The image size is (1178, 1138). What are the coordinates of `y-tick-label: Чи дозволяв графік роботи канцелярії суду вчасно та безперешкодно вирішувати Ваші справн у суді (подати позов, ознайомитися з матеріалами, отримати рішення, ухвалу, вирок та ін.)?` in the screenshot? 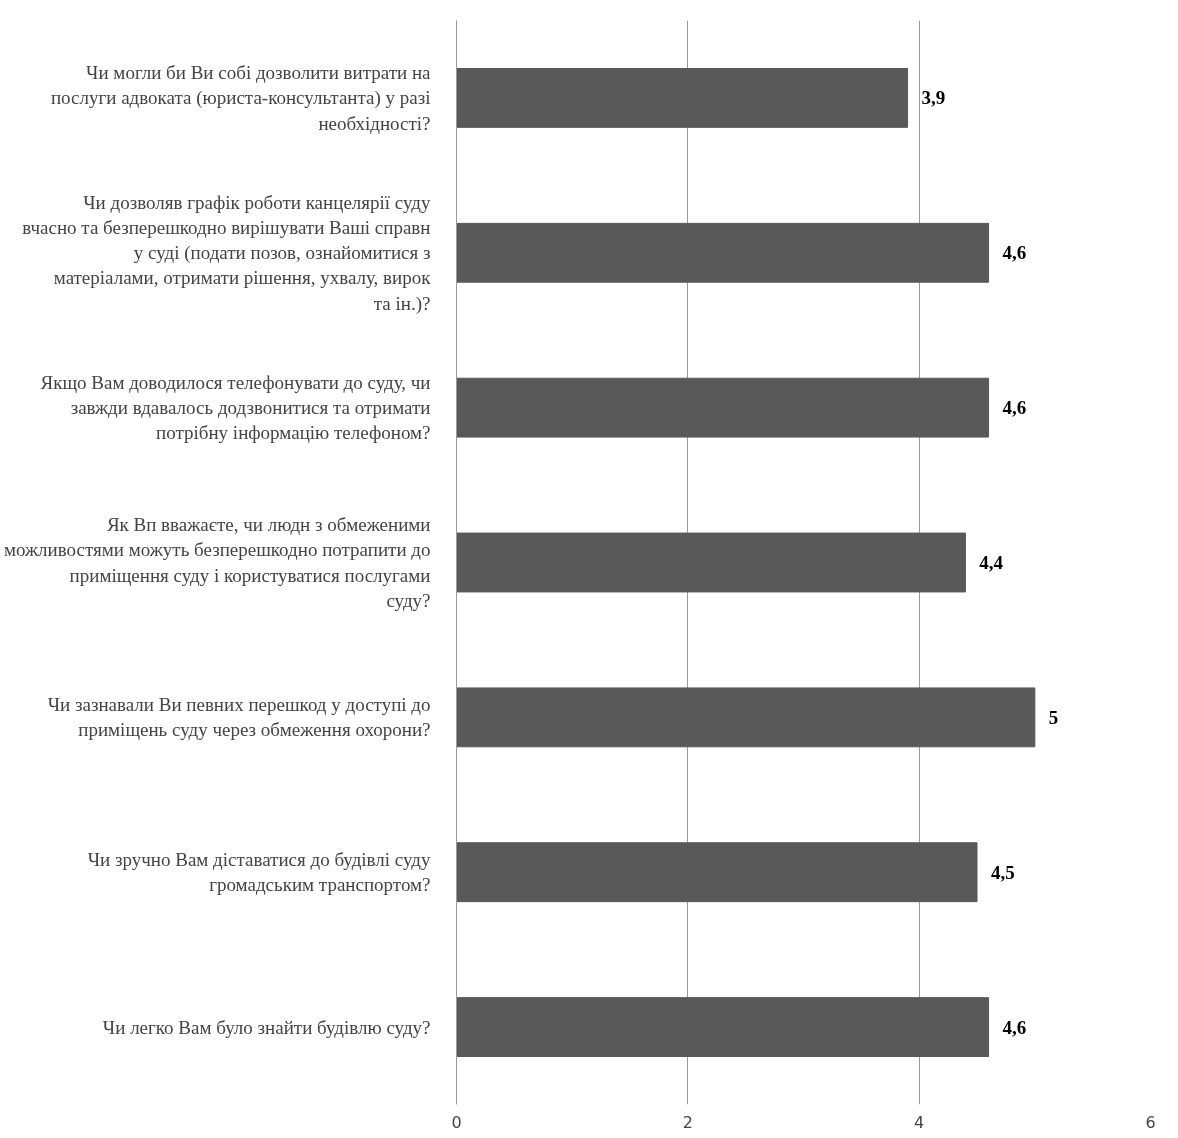 It's located at (227, 253).